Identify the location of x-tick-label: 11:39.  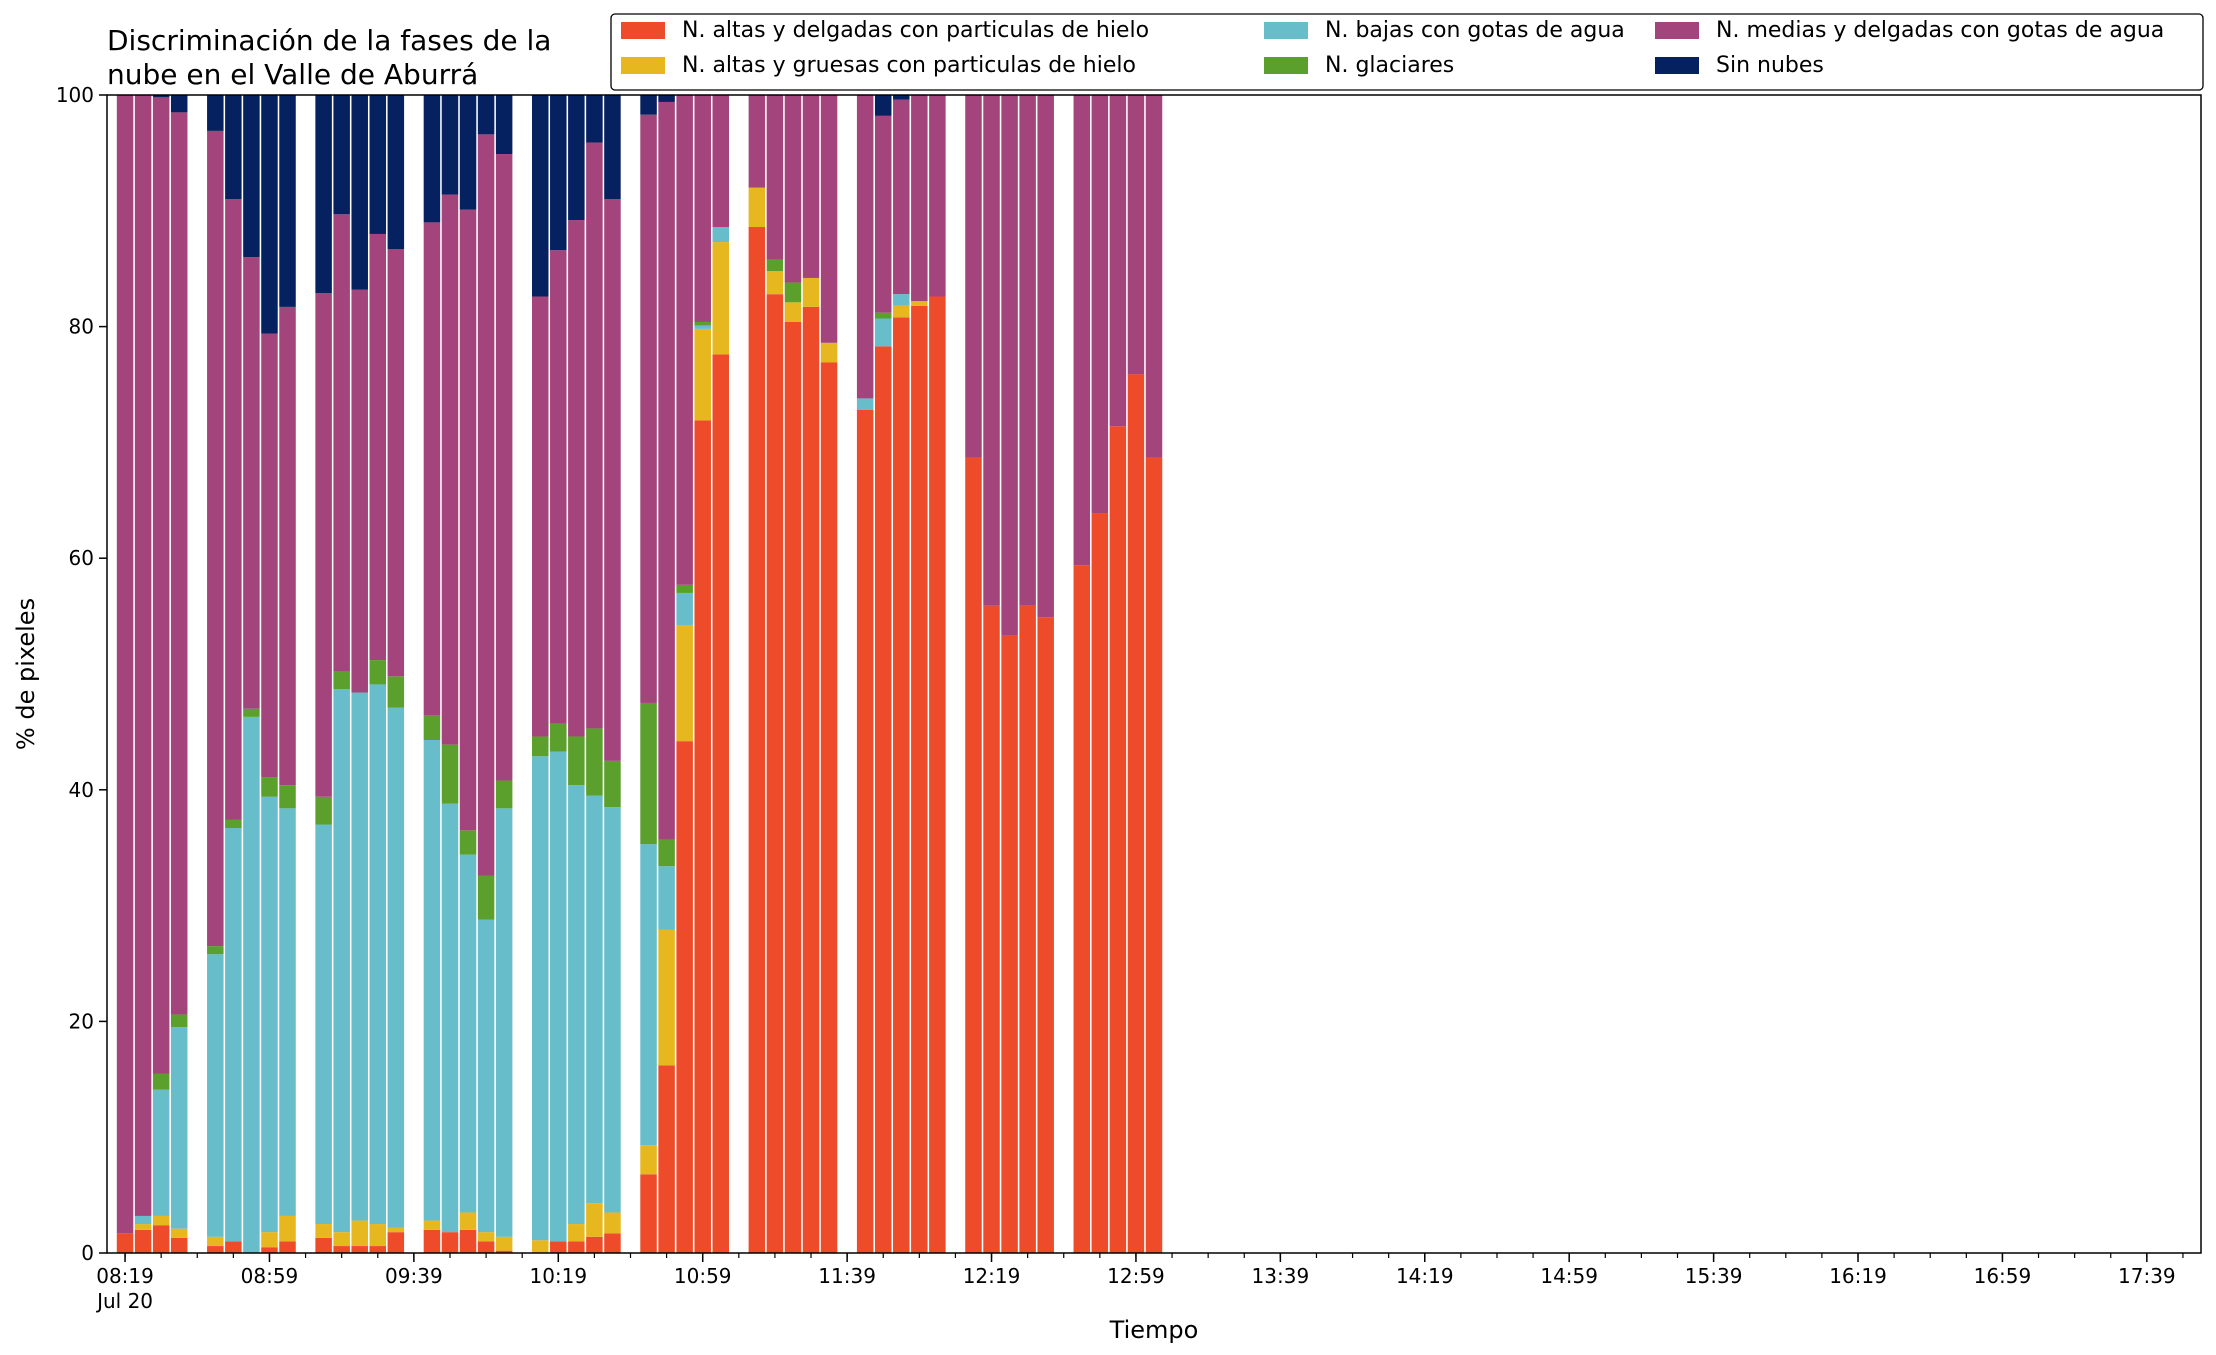
(847, 1276).